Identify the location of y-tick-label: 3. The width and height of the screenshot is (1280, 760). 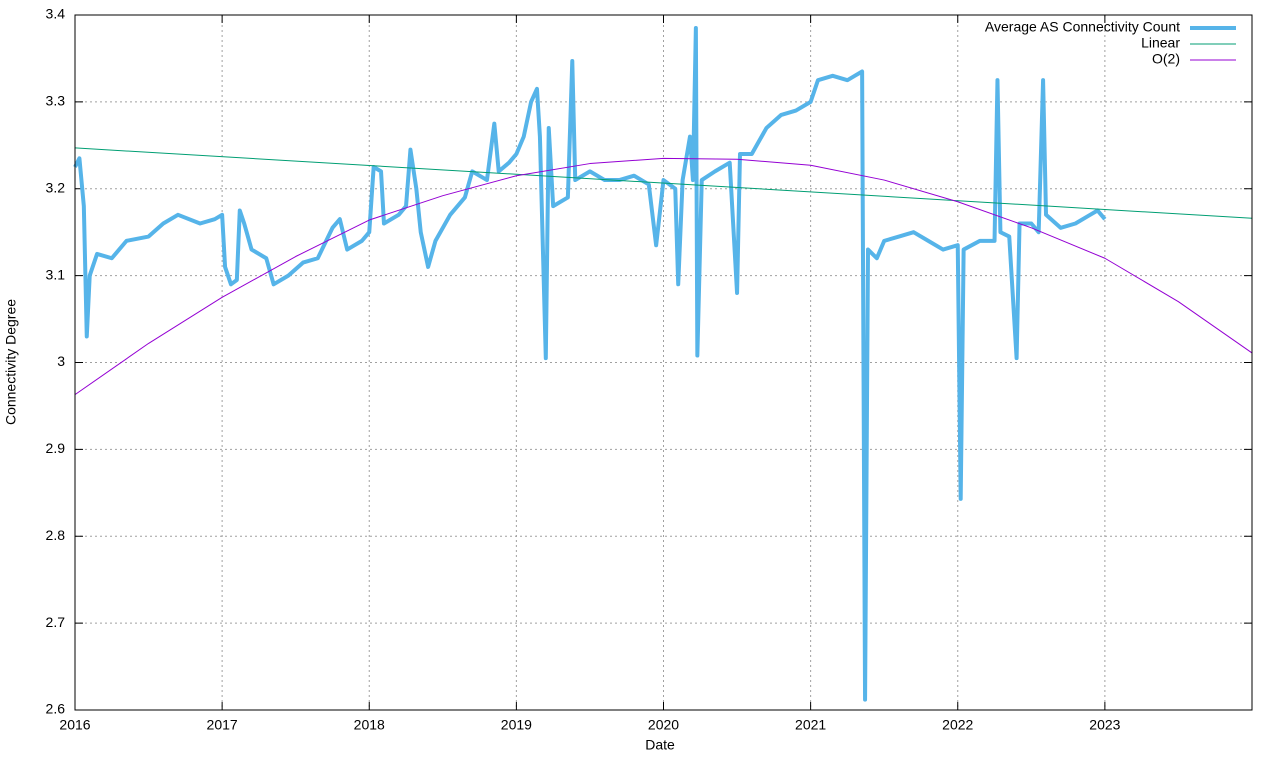
(61, 361).